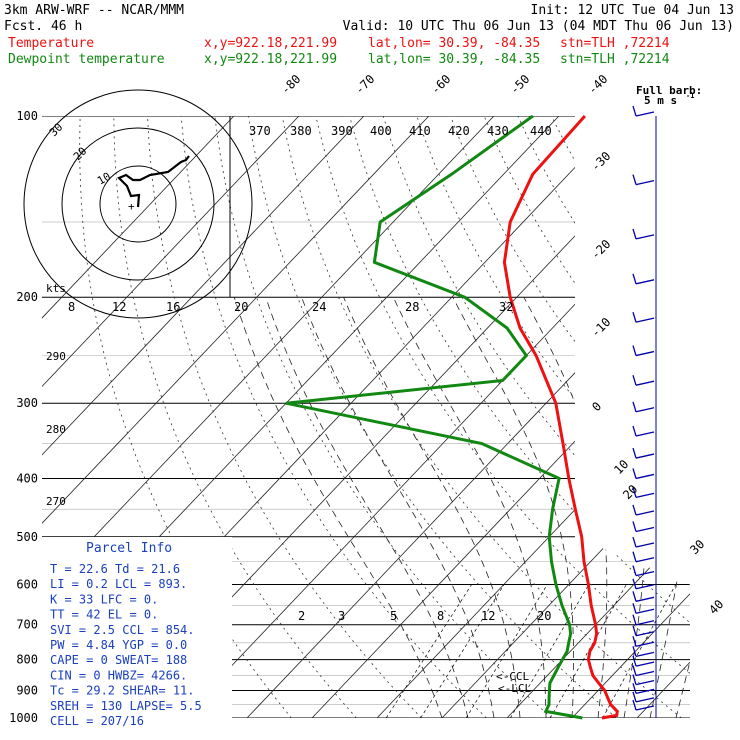 The width and height of the screenshot is (740, 740). What do you see at coordinates (600, 327) in the screenshot?
I see `isotherm-label: -10` at bounding box center [600, 327].